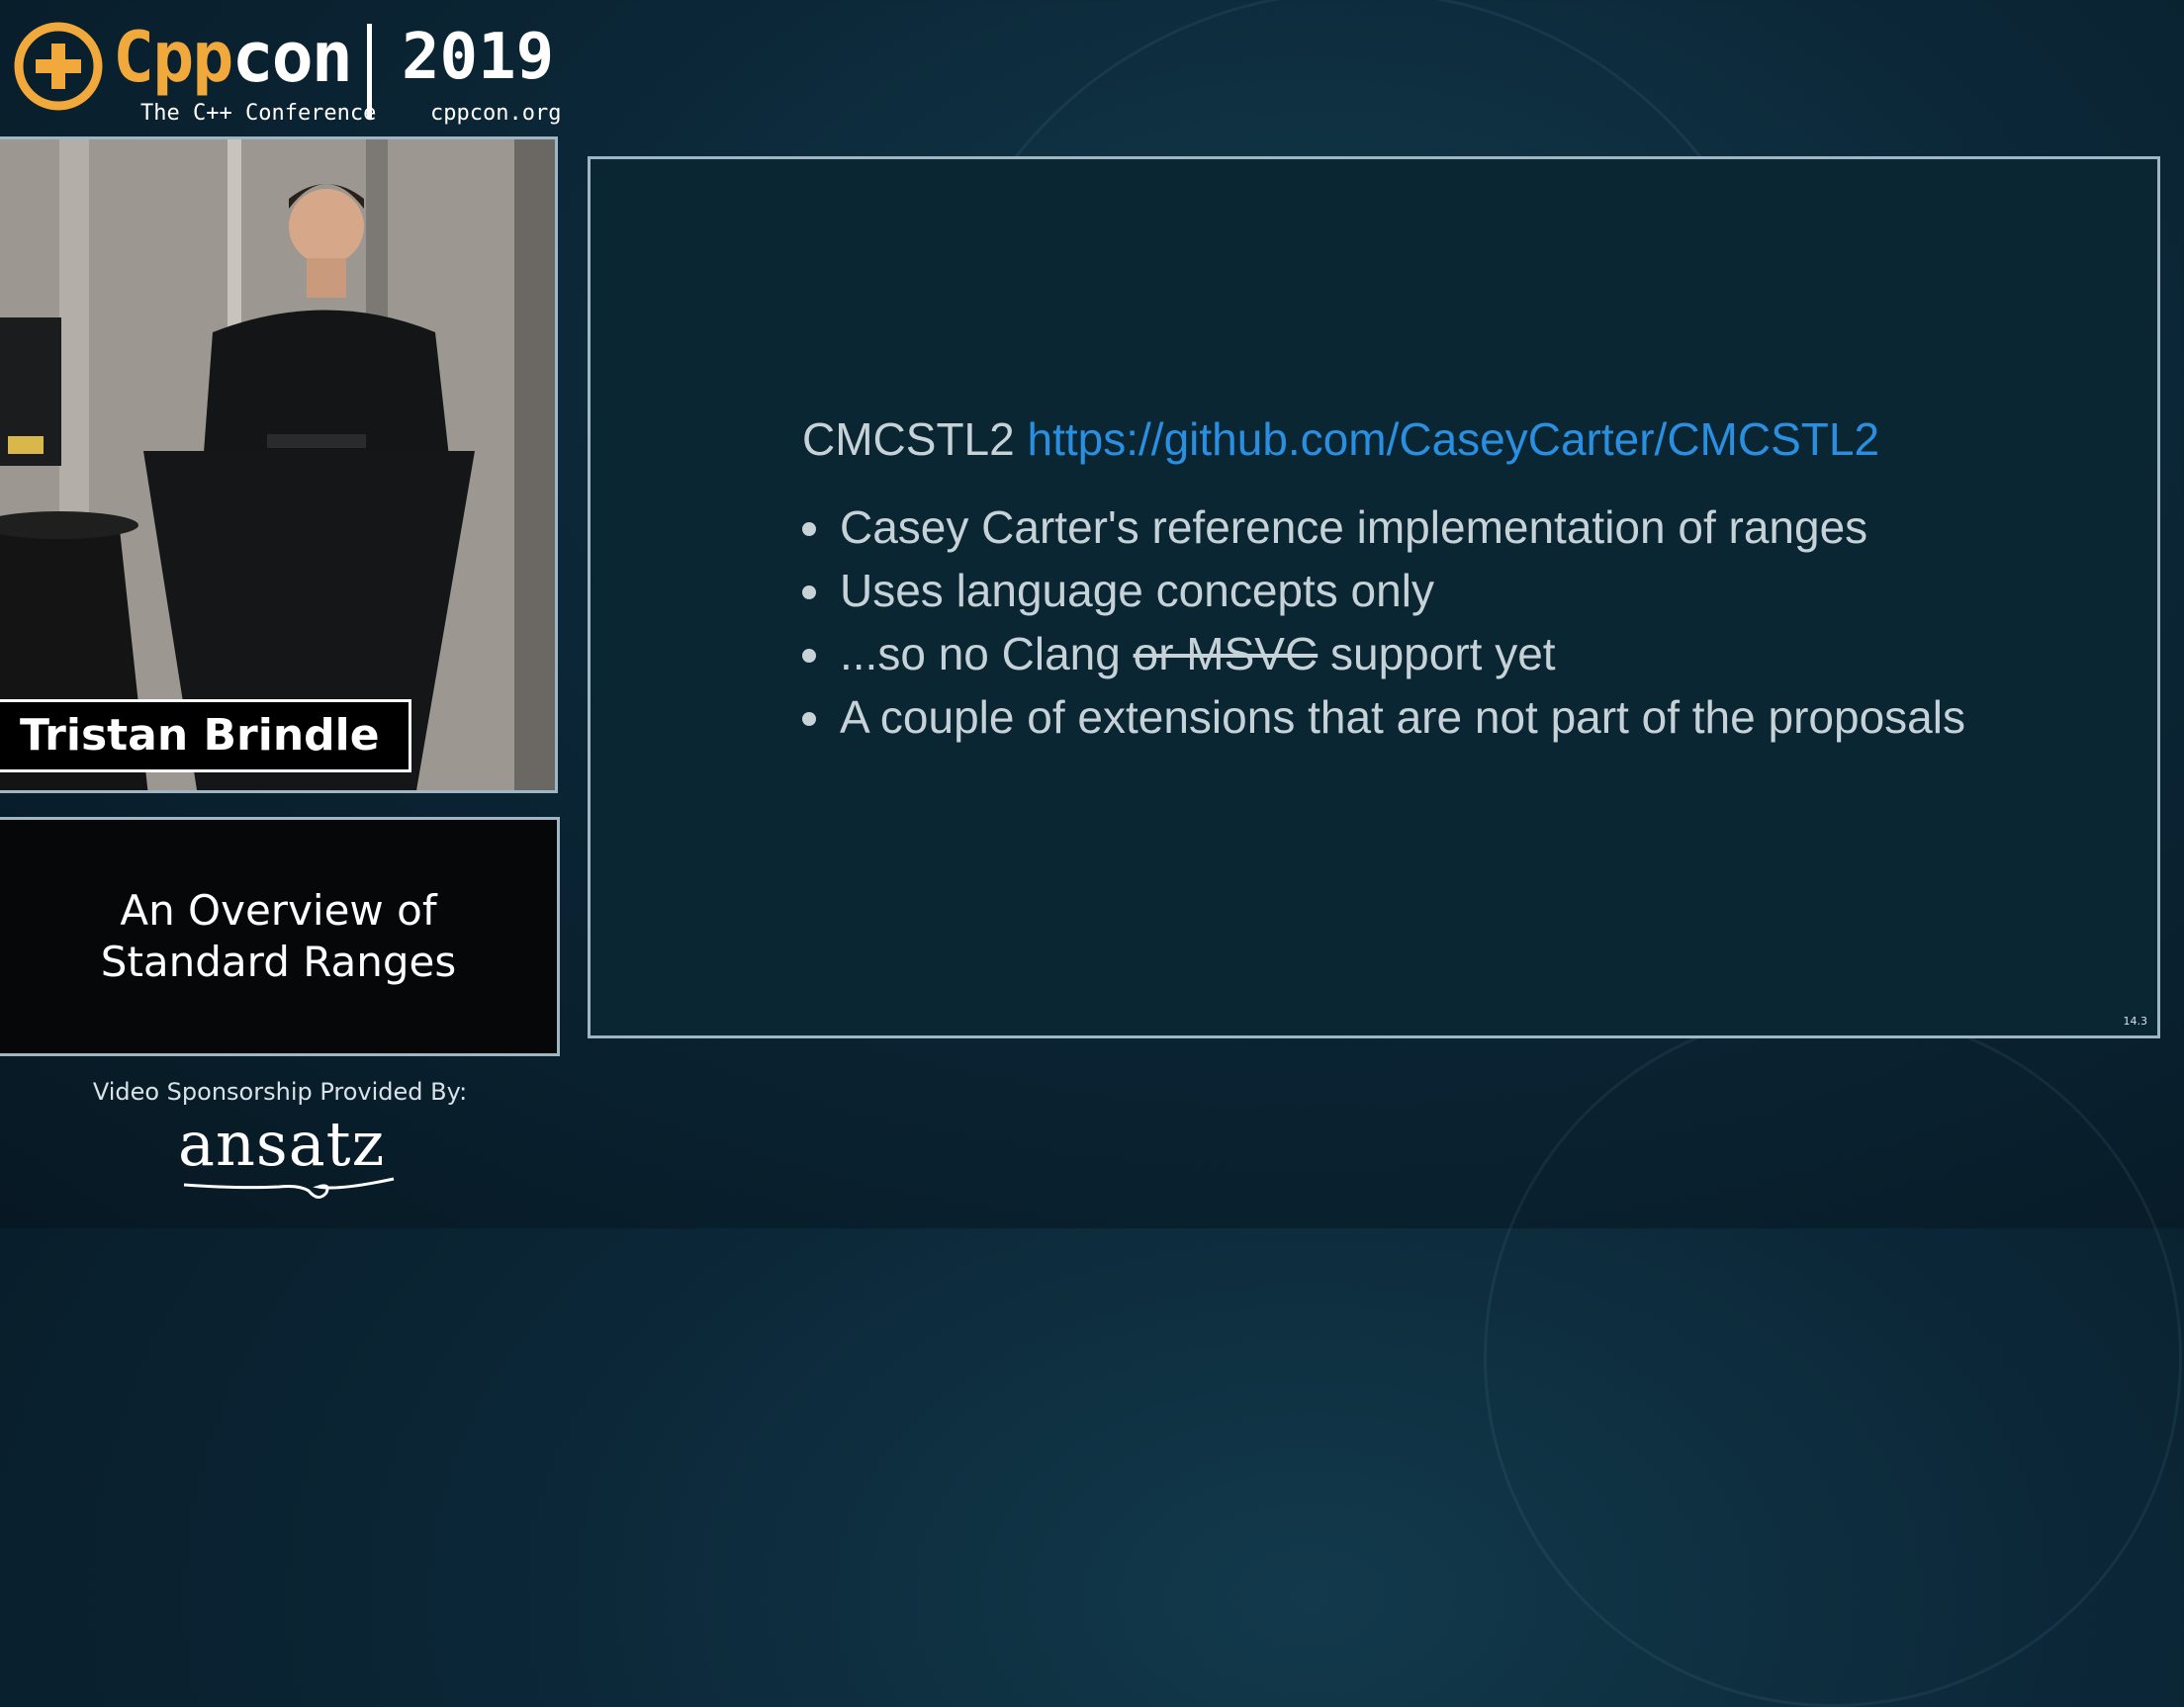 The image size is (2184, 1707). What do you see at coordinates (278, 911) in the screenshot?
I see `talk-title-line: An Overview of` at bounding box center [278, 911].